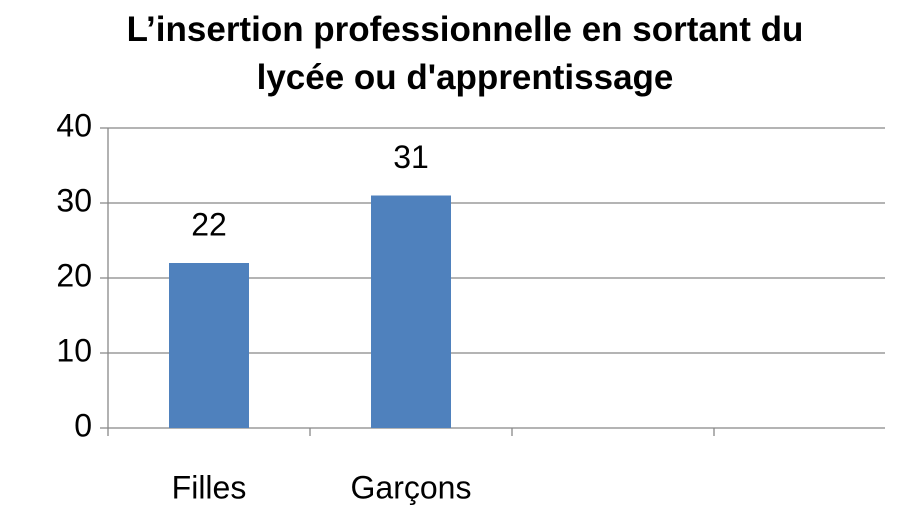 This screenshot has width=901, height=506. What do you see at coordinates (74, 200) in the screenshot?
I see `y-tick-label: 30` at bounding box center [74, 200].